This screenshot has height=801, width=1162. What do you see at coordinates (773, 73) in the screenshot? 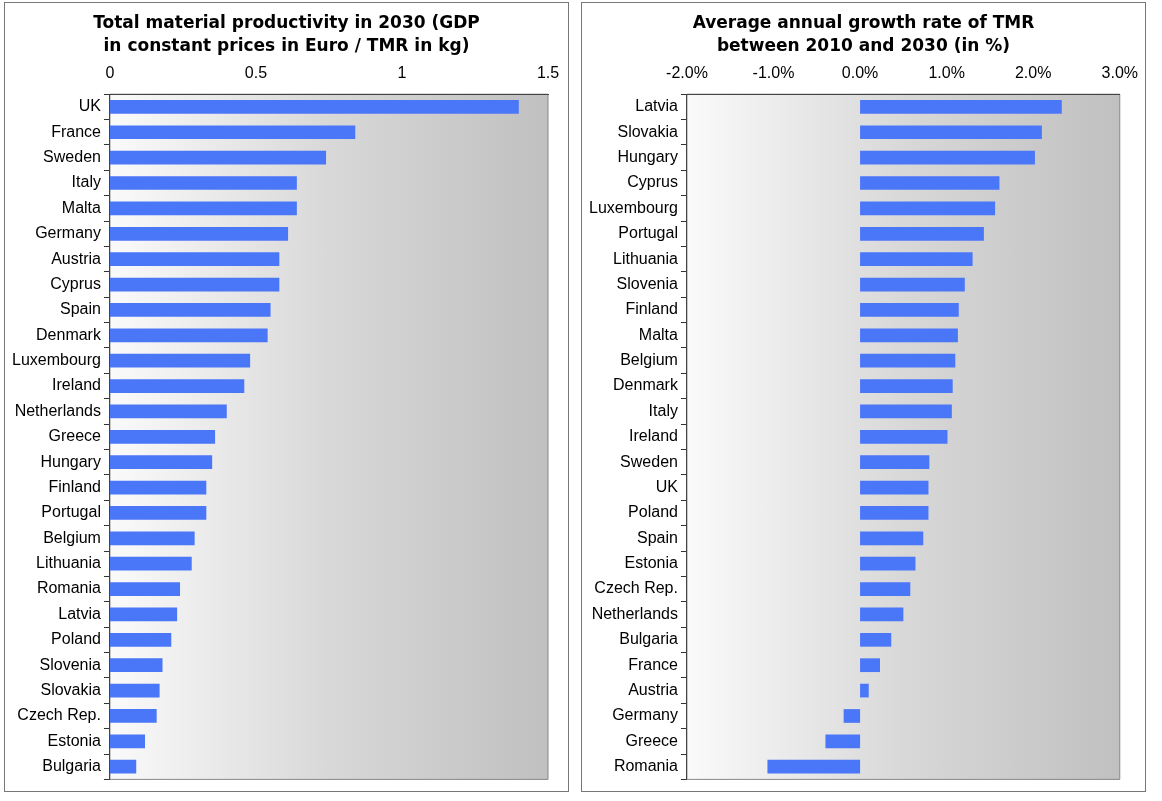
I see `x-tick-label: -1.0%` at bounding box center [773, 73].